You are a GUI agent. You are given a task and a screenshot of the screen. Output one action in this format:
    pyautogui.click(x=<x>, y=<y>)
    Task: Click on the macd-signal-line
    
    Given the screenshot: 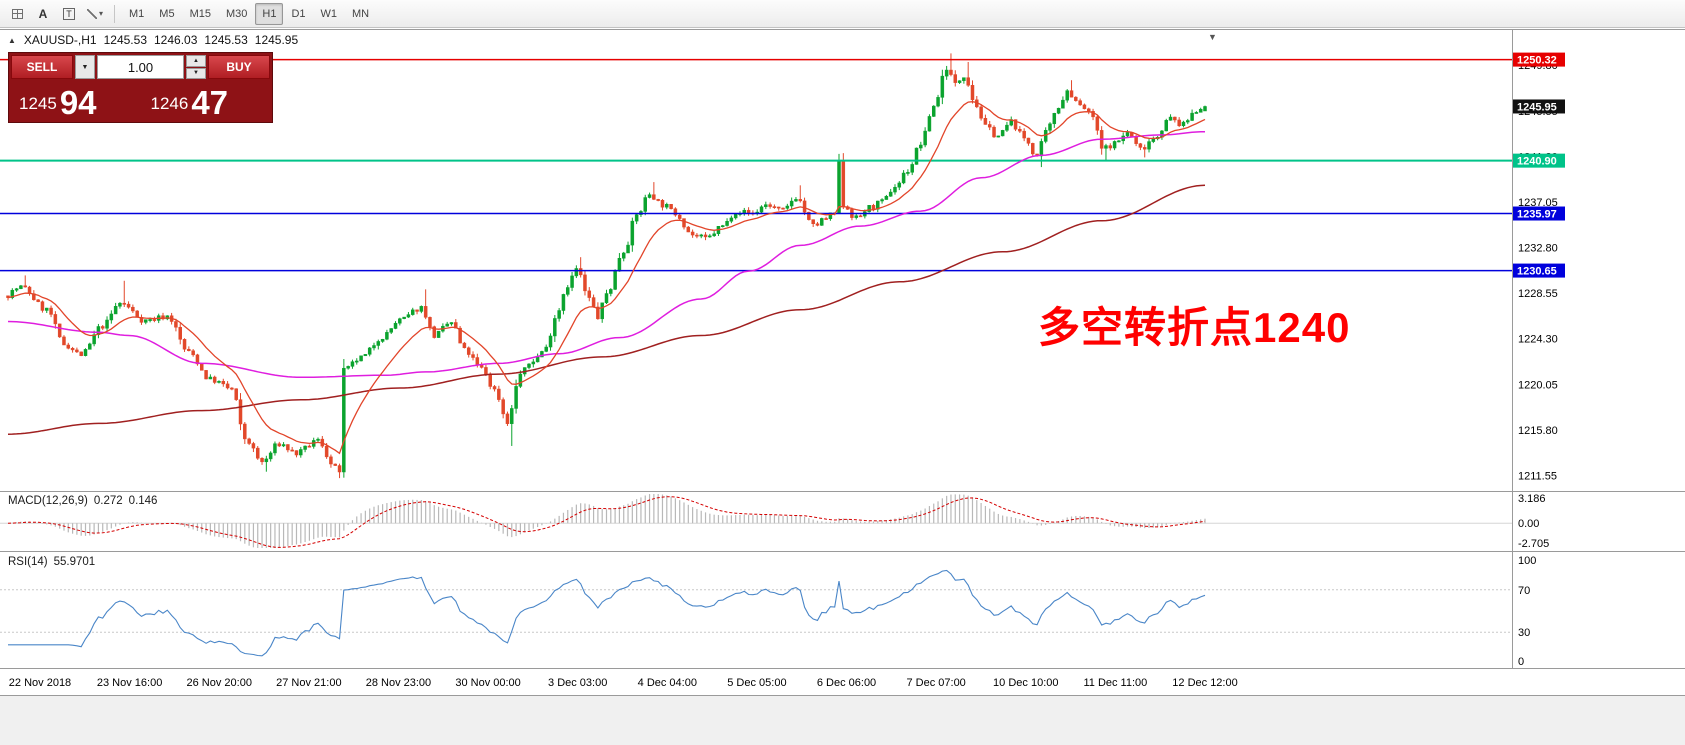 What is the action you would take?
    pyautogui.click(x=606, y=522)
    